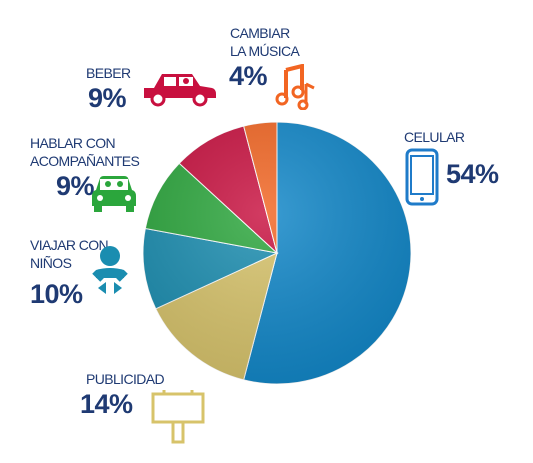  What do you see at coordinates (472, 174) in the screenshot?
I see `label-celular-pct: 54%` at bounding box center [472, 174].